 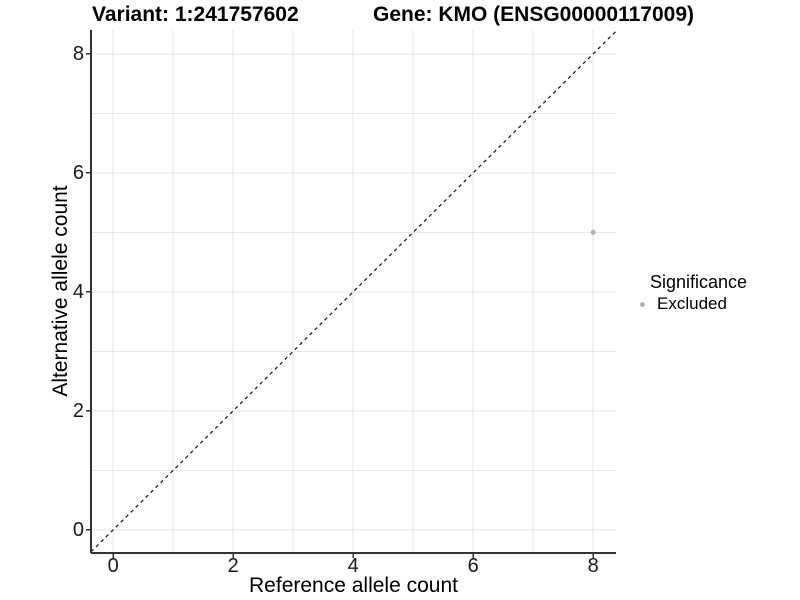 I want to click on x-tick-label: 0, so click(x=113, y=566).